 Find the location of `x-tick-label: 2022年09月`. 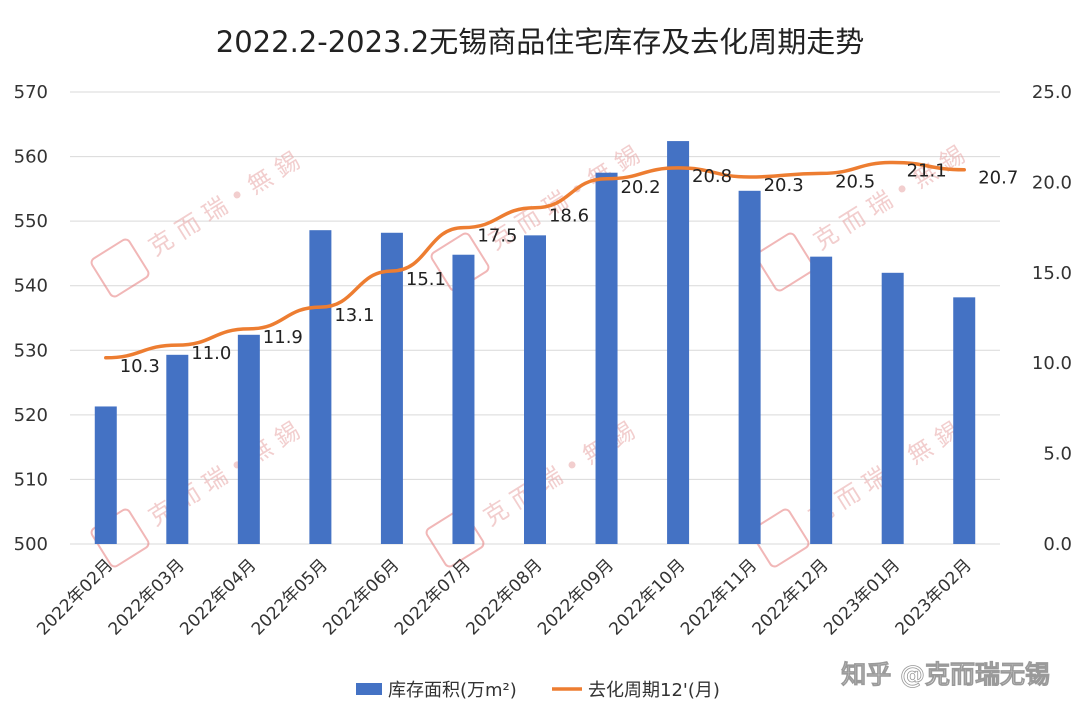

x-tick-label: 2022年09月 is located at coordinates (576, 597).